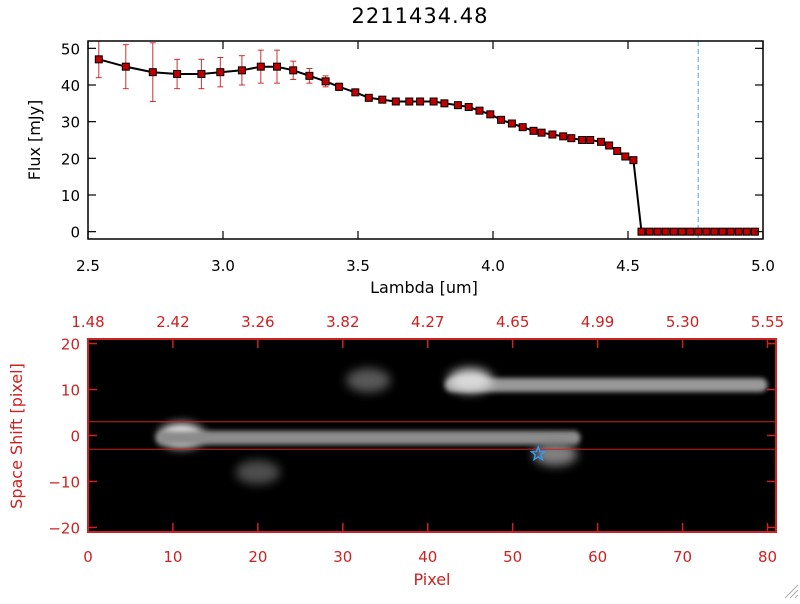 The image size is (800, 604). What do you see at coordinates (172, 322) in the screenshot?
I see `top-tick-label: 2.42` at bounding box center [172, 322].